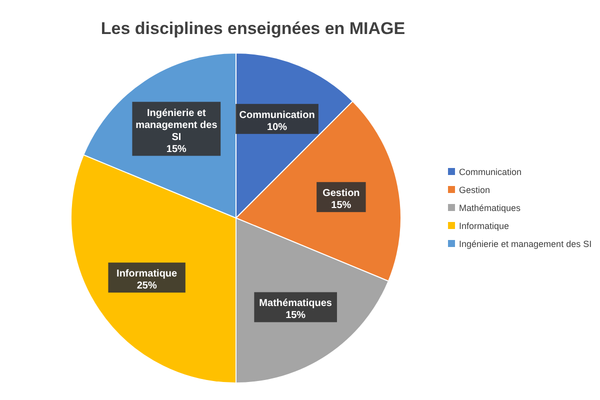  Describe the element at coordinates (277, 115) in the screenshot. I see `slice-label: Communication` at that location.